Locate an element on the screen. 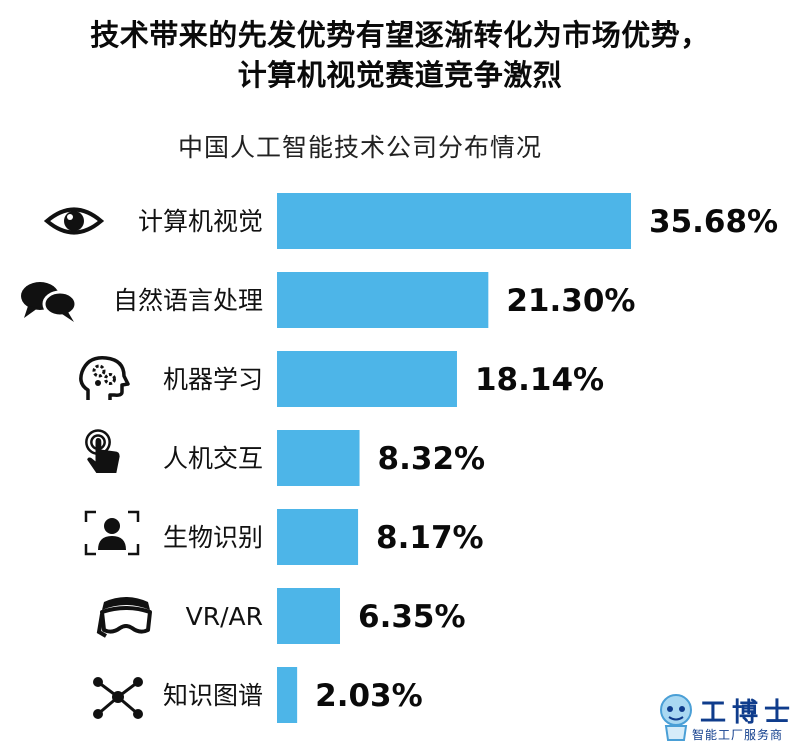  speech-bubbles-icon is located at coordinates (48, 301).